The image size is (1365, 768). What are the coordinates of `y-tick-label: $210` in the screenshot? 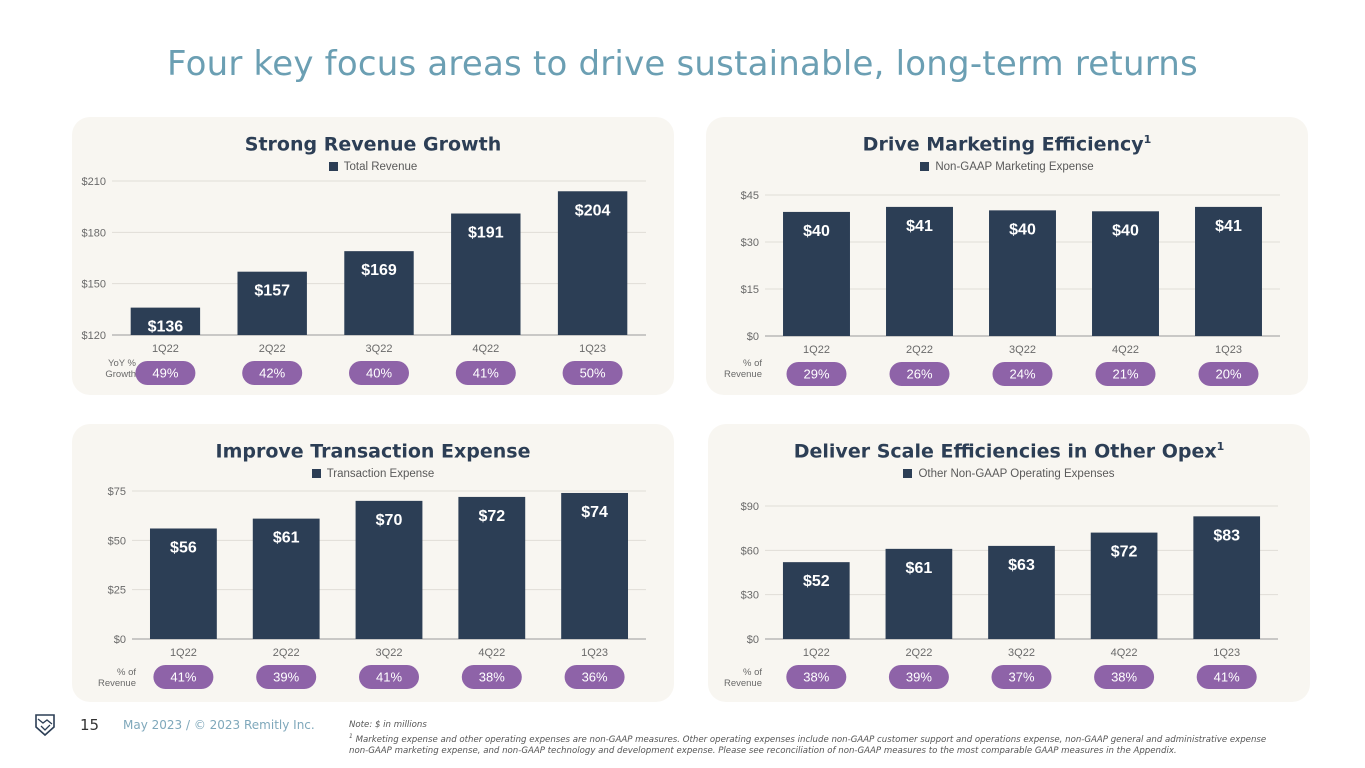 It's located at (94, 182).